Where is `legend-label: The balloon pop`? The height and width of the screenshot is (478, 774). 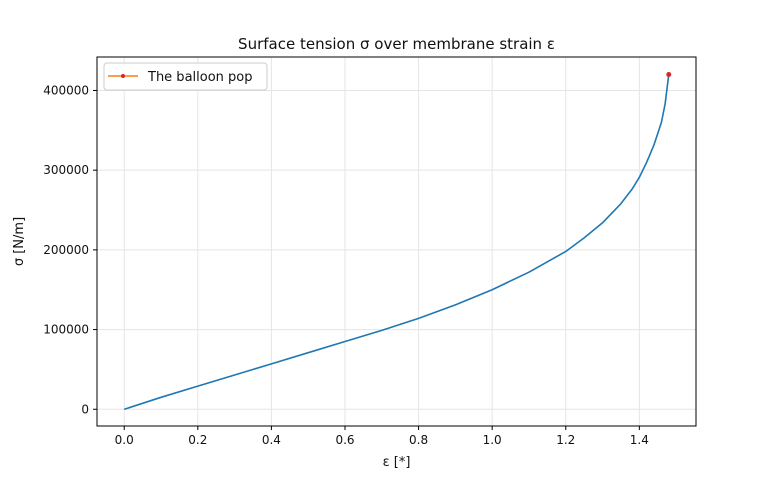
legend-label: The balloon pop is located at coordinates (200, 77).